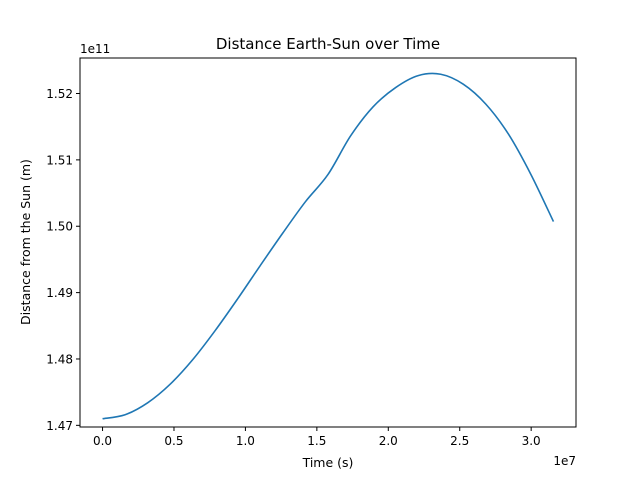 The width and height of the screenshot is (640, 480). What do you see at coordinates (25, 242) in the screenshot?
I see `y-axis-label: Distance from the Sun (m)` at bounding box center [25, 242].